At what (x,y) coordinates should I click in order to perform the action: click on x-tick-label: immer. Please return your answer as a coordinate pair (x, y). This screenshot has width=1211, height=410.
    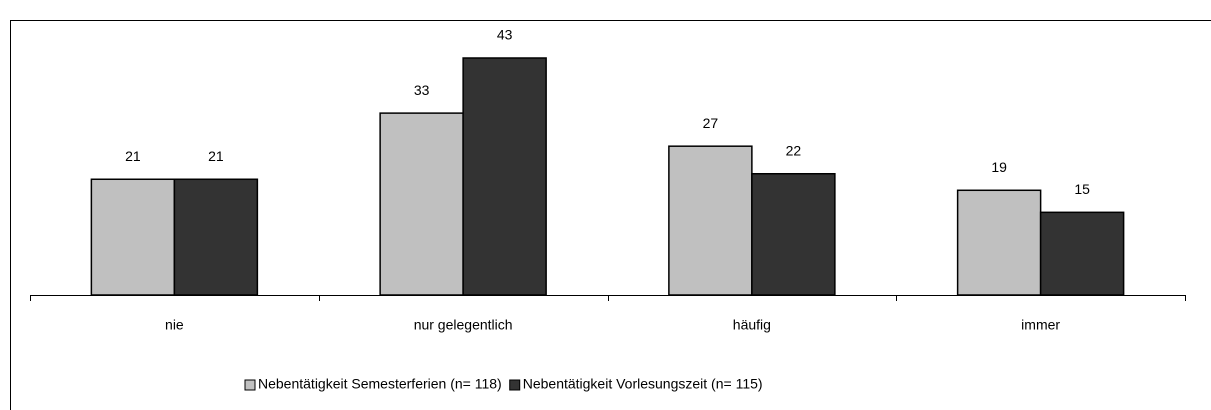
    Looking at the image, I should click on (1040, 325).